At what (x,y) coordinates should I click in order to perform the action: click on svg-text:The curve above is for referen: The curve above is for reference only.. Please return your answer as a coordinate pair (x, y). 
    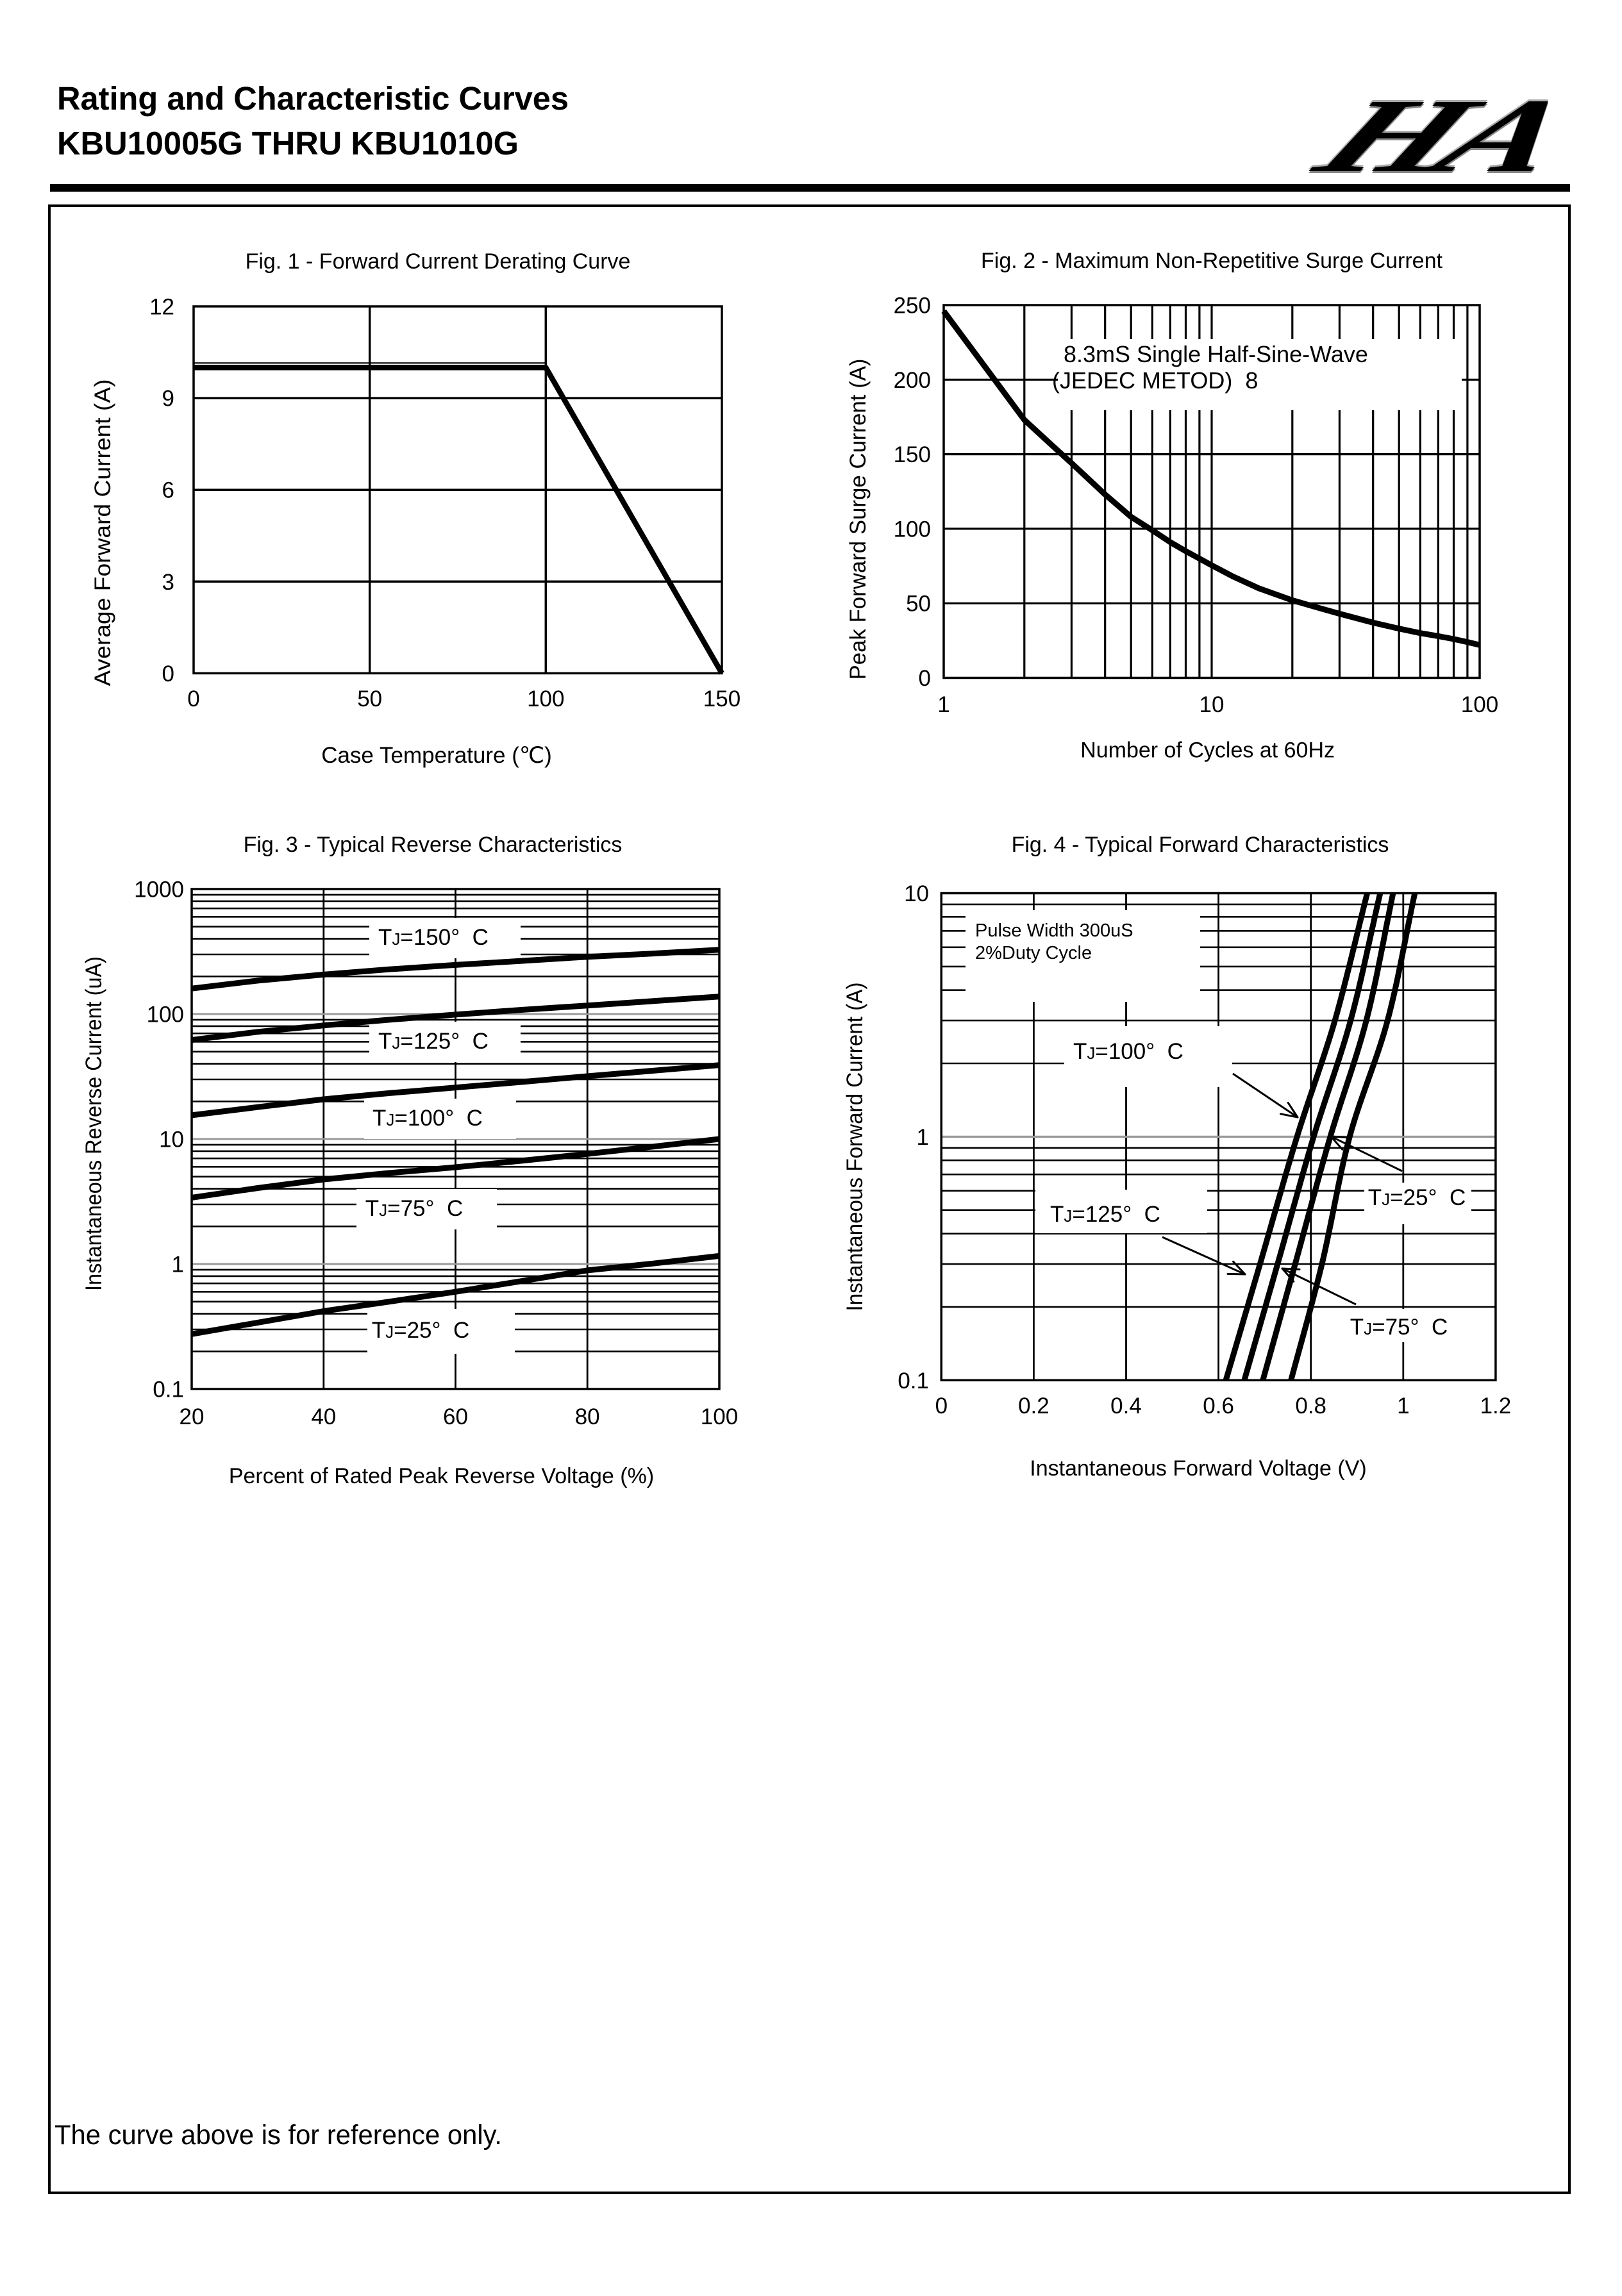
    Looking at the image, I should click on (278, 2135).